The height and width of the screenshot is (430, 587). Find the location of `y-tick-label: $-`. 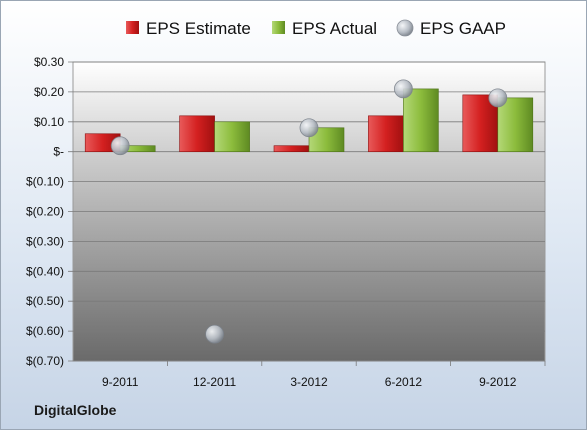

y-tick-label: $- is located at coordinates (58, 152).